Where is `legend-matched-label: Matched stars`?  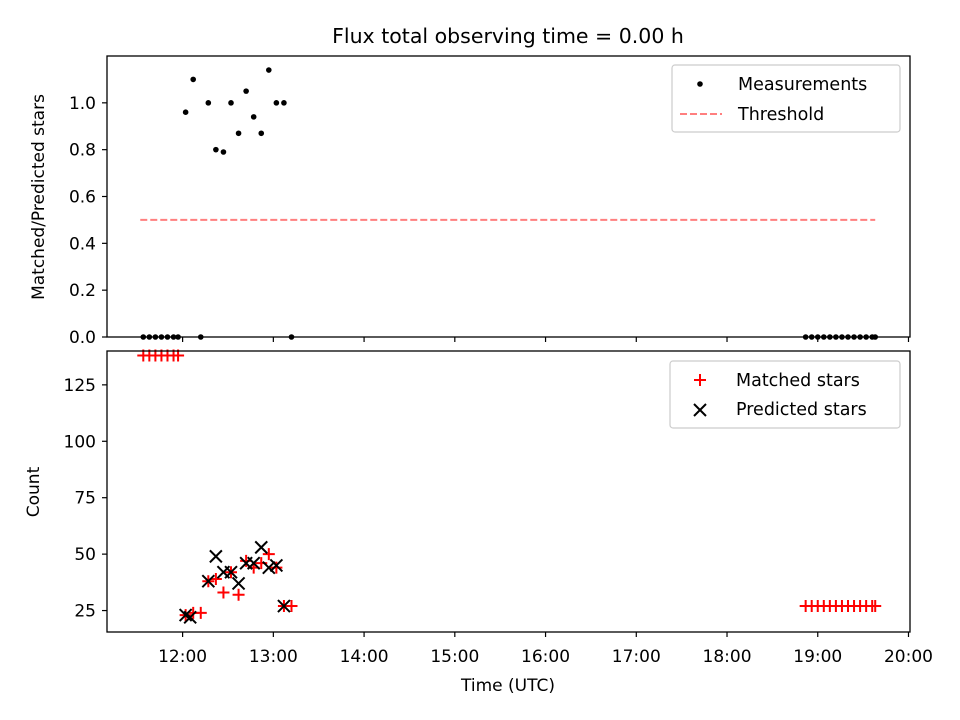
legend-matched-label: Matched stars is located at coordinates (798, 381).